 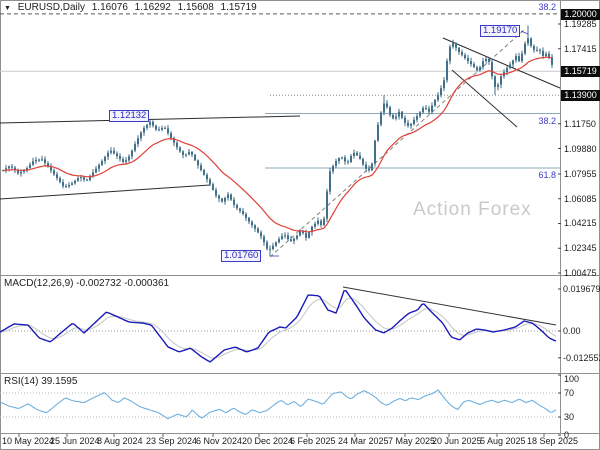 What do you see at coordinates (241, 256) in the screenshot?
I see `price-annotation-box: 1.01760` at bounding box center [241, 256].